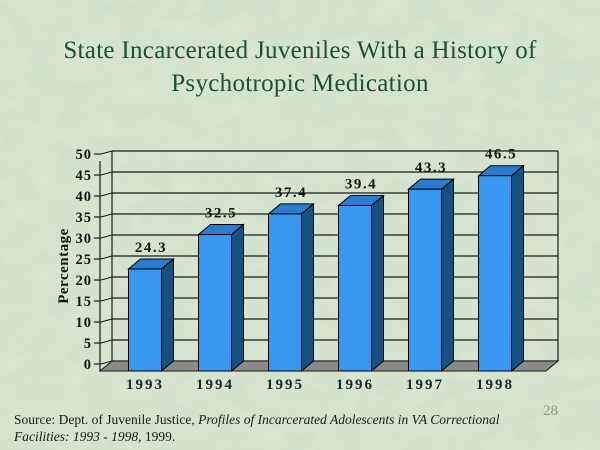 Image resolution: width=600 pixels, height=450 pixels. Describe the element at coordinates (84, 323) in the screenshot. I see `y-tick-label-10: 10` at that location.